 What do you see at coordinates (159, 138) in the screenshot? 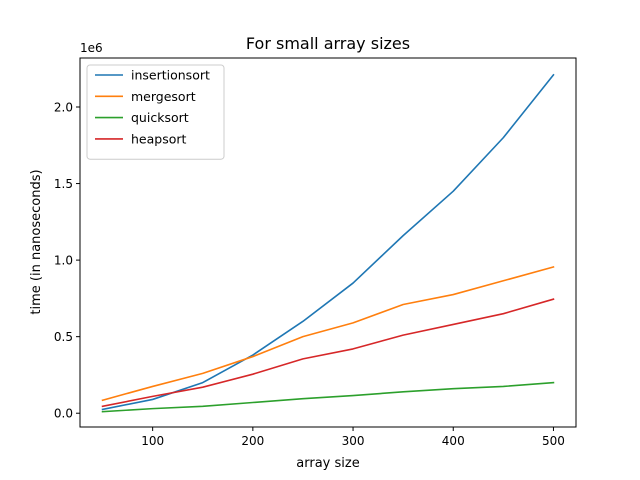
I see `legend-label-heapsort: heapsort` at bounding box center [159, 138].